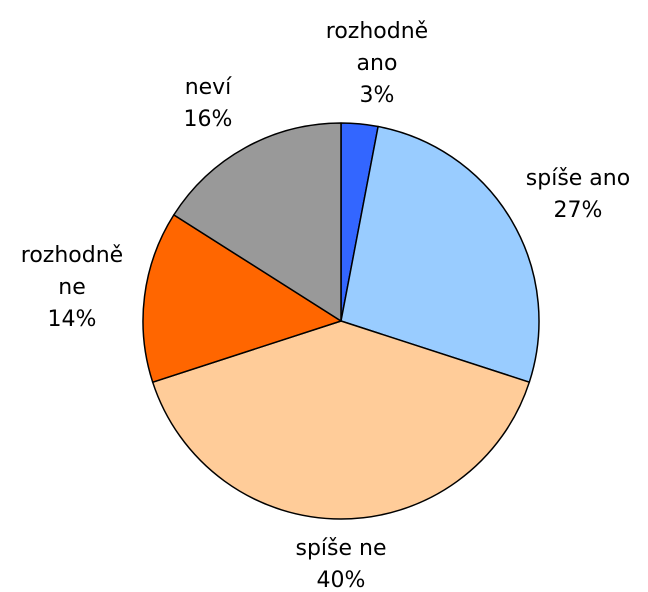 The height and width of the screenshot is (592, 648). Describe the element at coordinates (341, 580) in the screenshot. I see `value-label: 40%` at that location.